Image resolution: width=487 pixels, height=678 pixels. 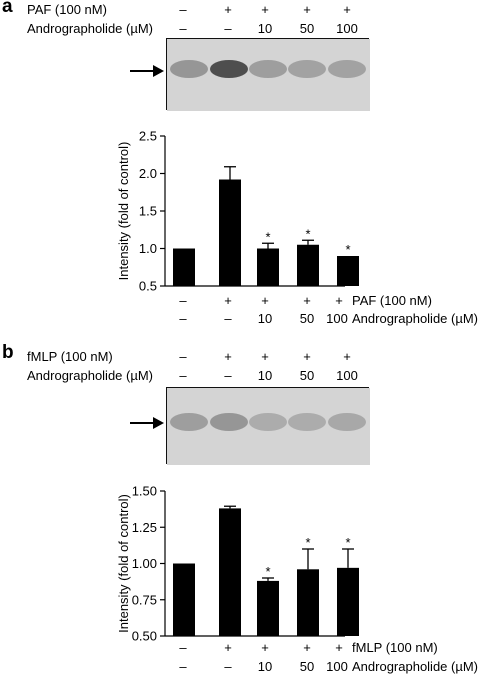 What do you see at coordinates (148, 211) in the screenshot?
I see `y-tick-label: 1.5` at bounding box center [148, 211].